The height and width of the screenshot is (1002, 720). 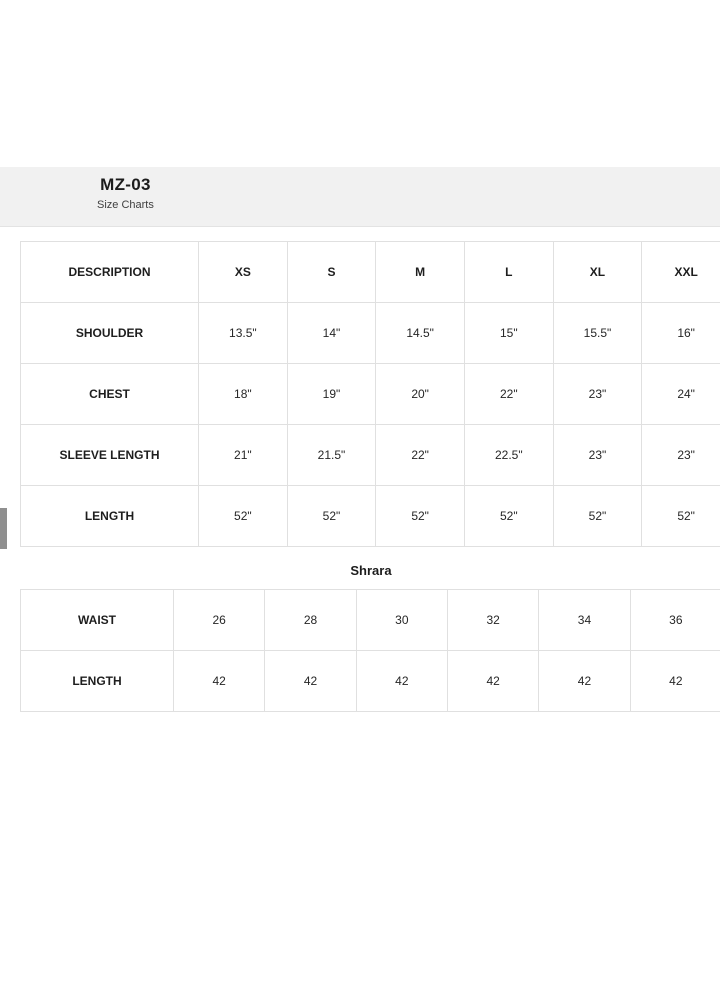 I want to click on modal-title-block: MZ-03 Size Charts, so click(x=125, y=193).